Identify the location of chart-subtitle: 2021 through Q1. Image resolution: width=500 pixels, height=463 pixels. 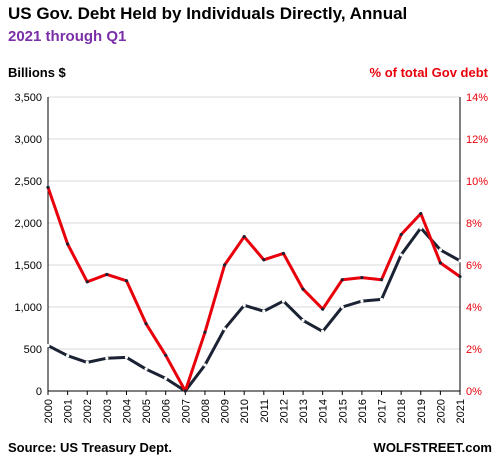
(67, 36).